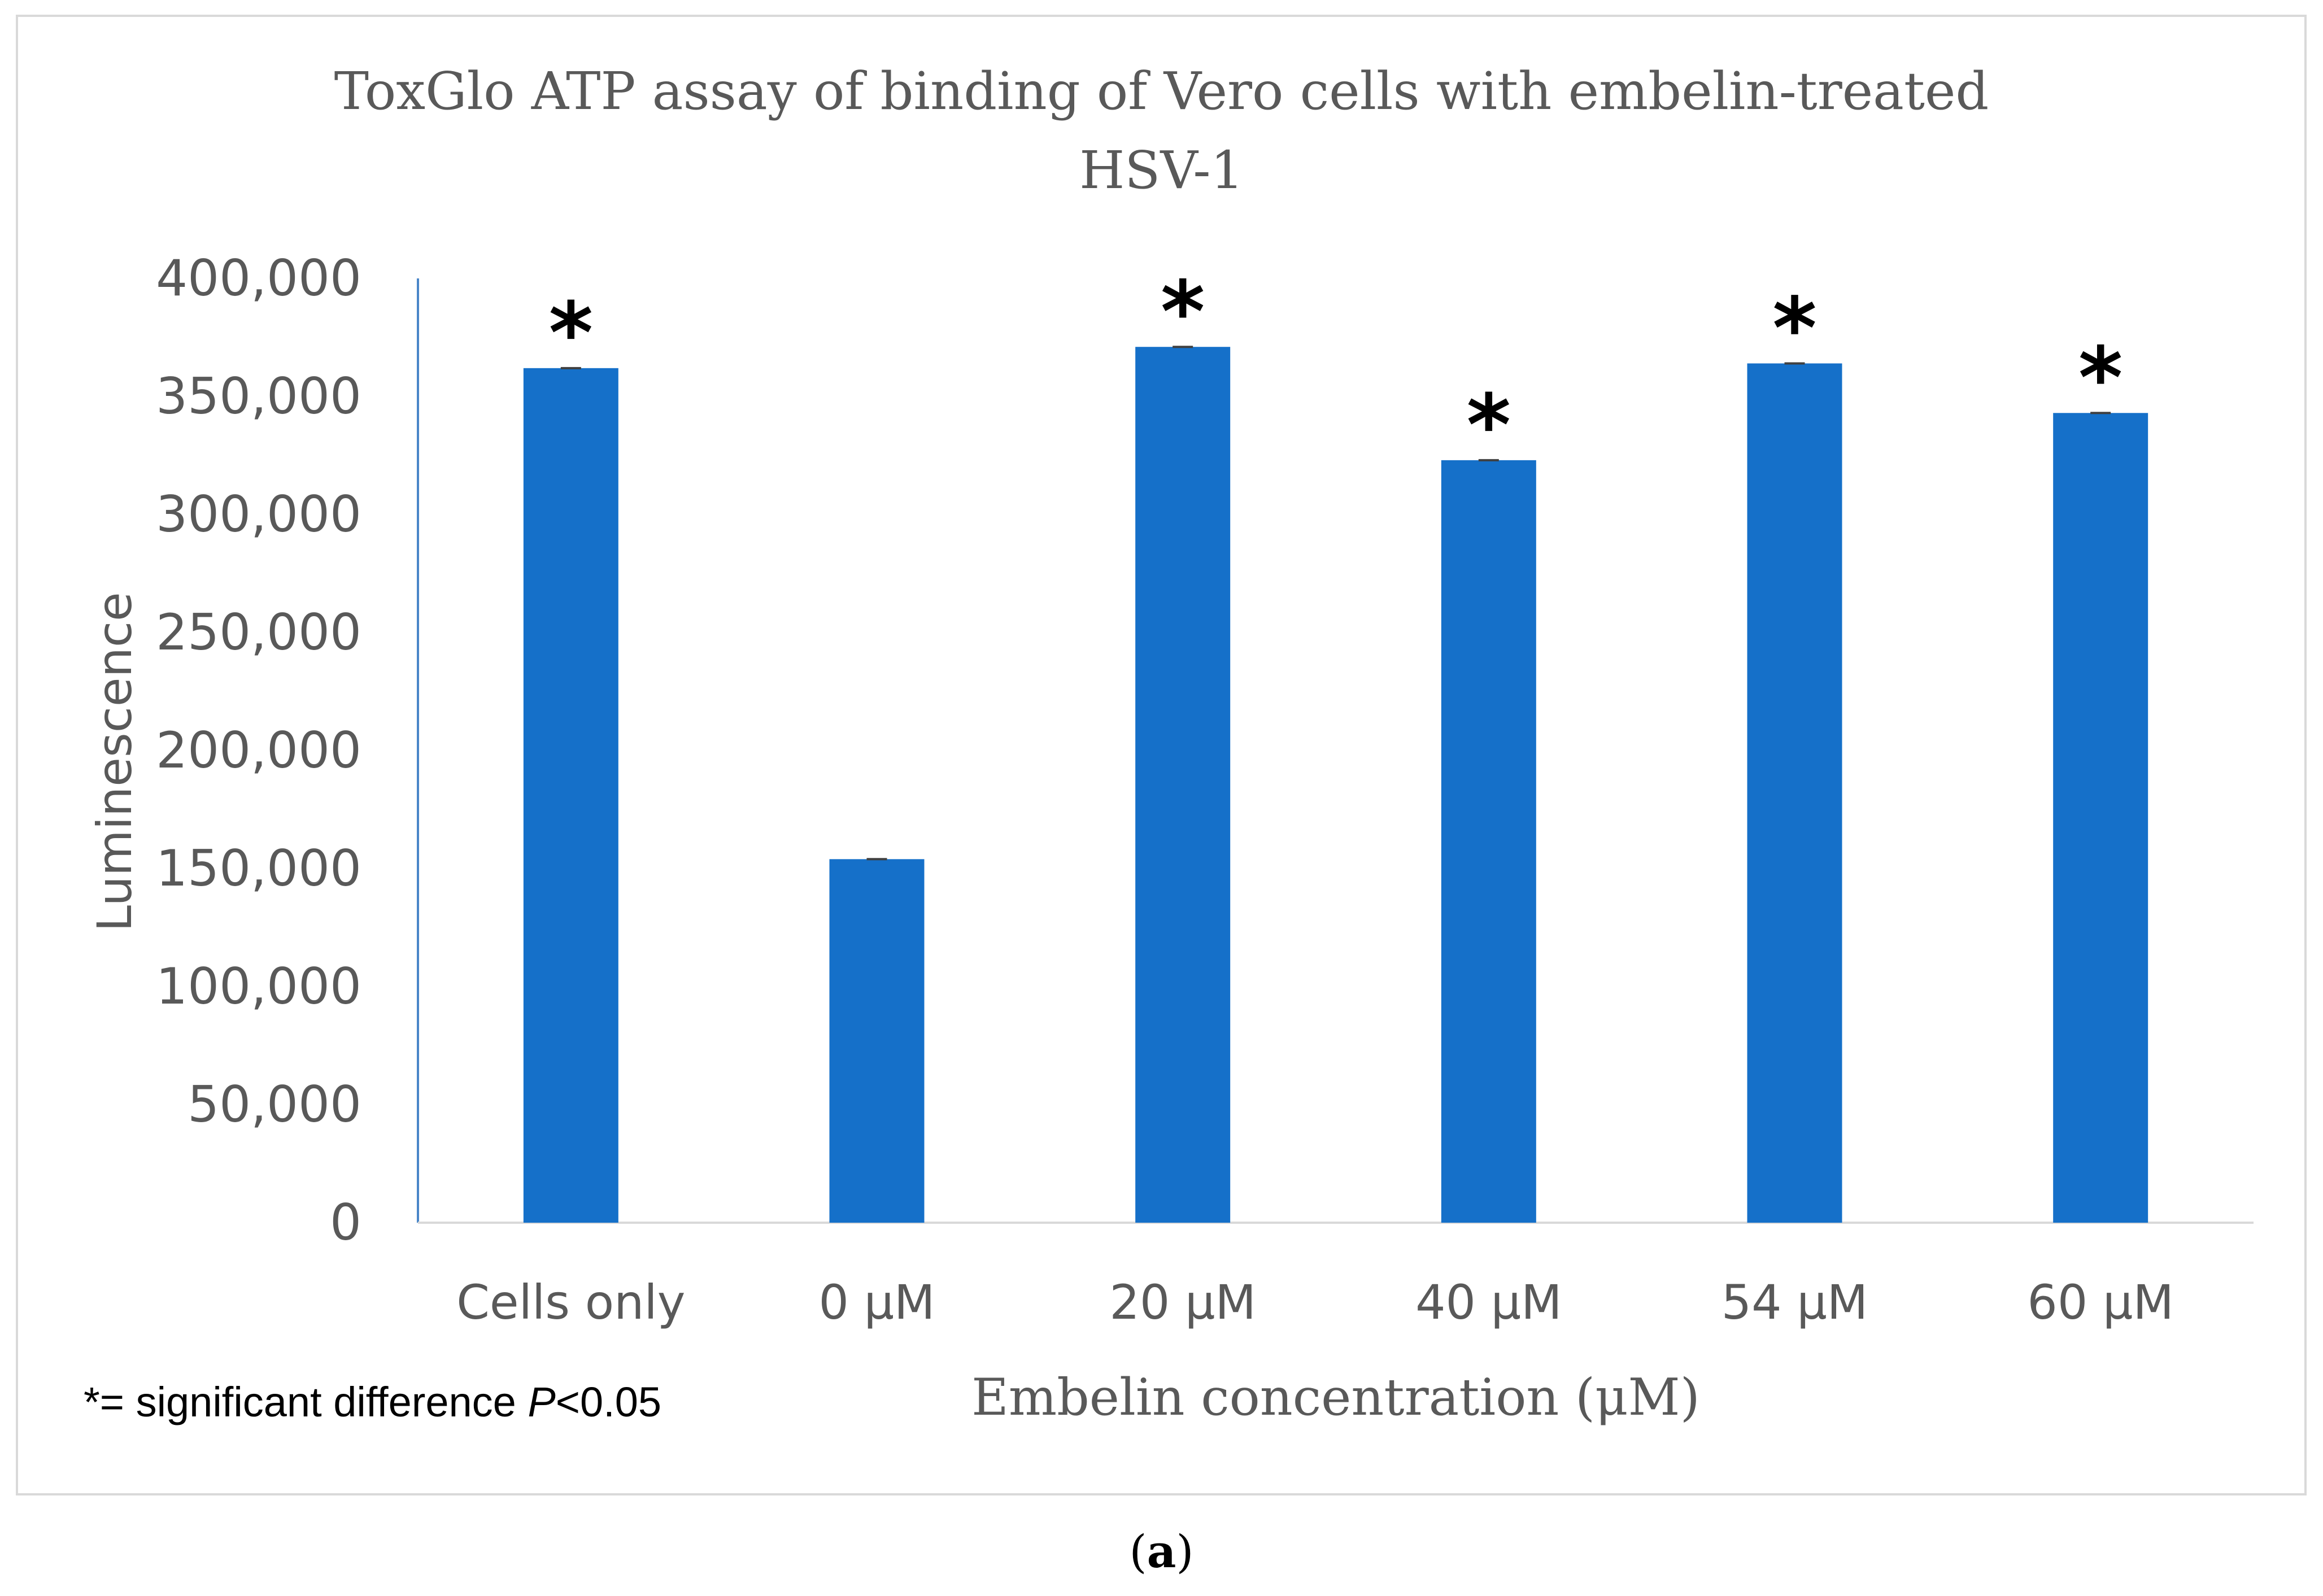  Describe the element at coordinates (259, 868) in the screenshot. I see `y-tick-label: 150,000` at that location.